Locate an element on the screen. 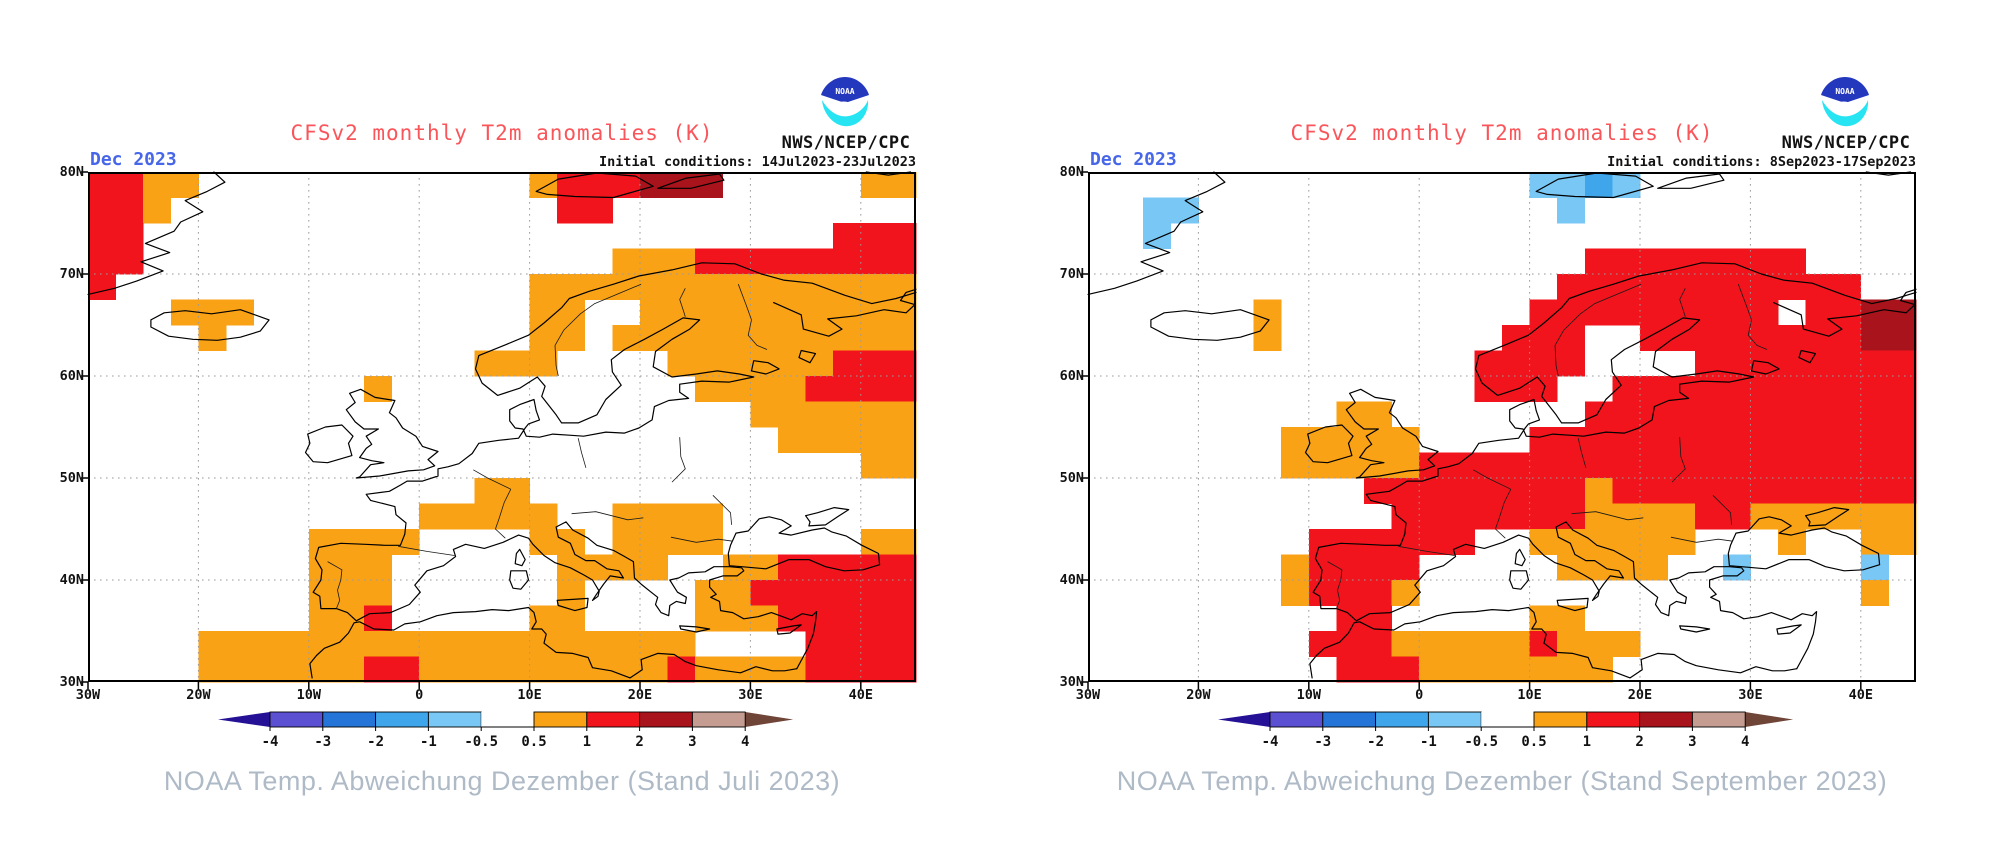  initial-conditions-label: Initial conditions: 14Jul2023-23Jul2023 is located at coordinates (757, 162).